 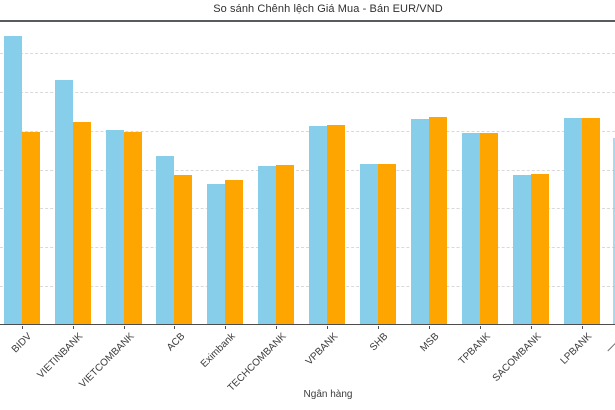 I want to click on bar-sacombank-blue, so click(x=521, y=249).